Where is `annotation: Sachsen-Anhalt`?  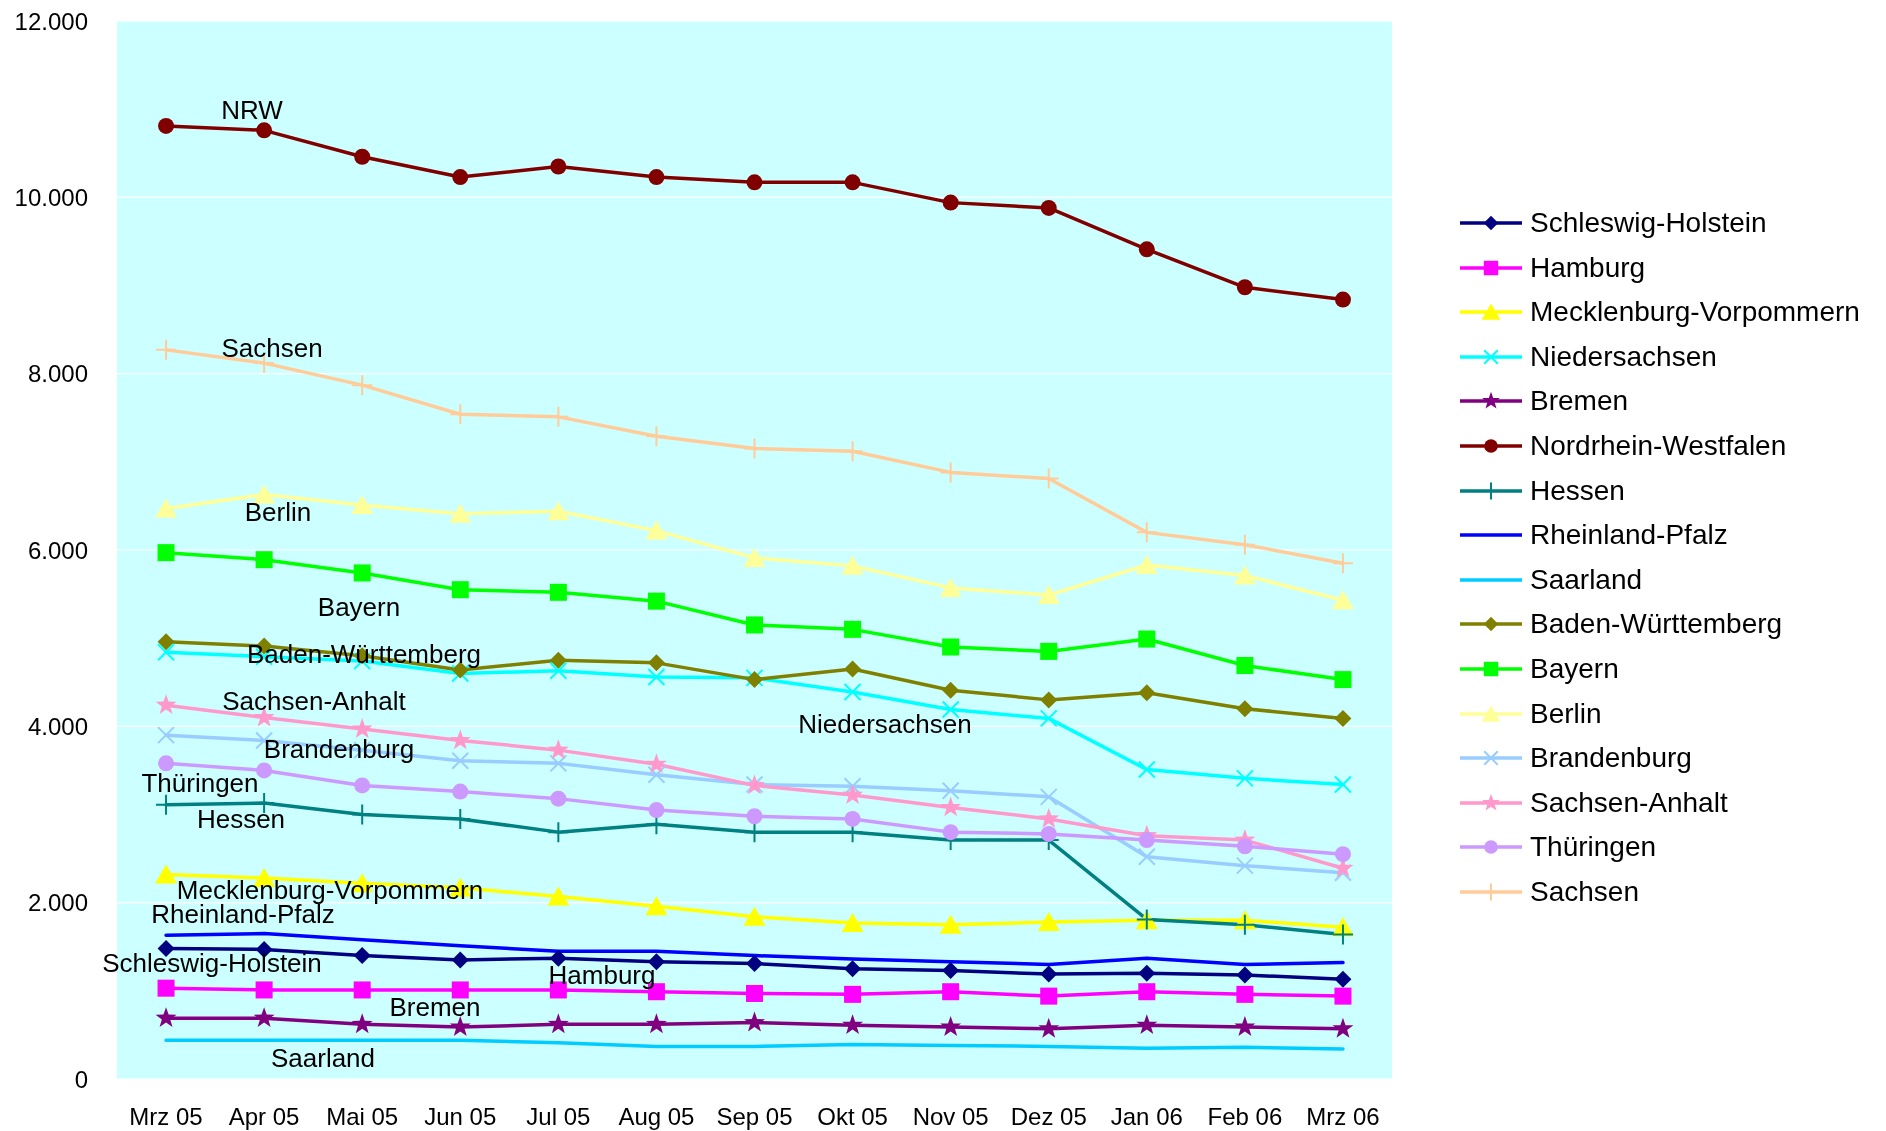 annotation: Sachsen-Anhalt is located at coordinates (314, 701).